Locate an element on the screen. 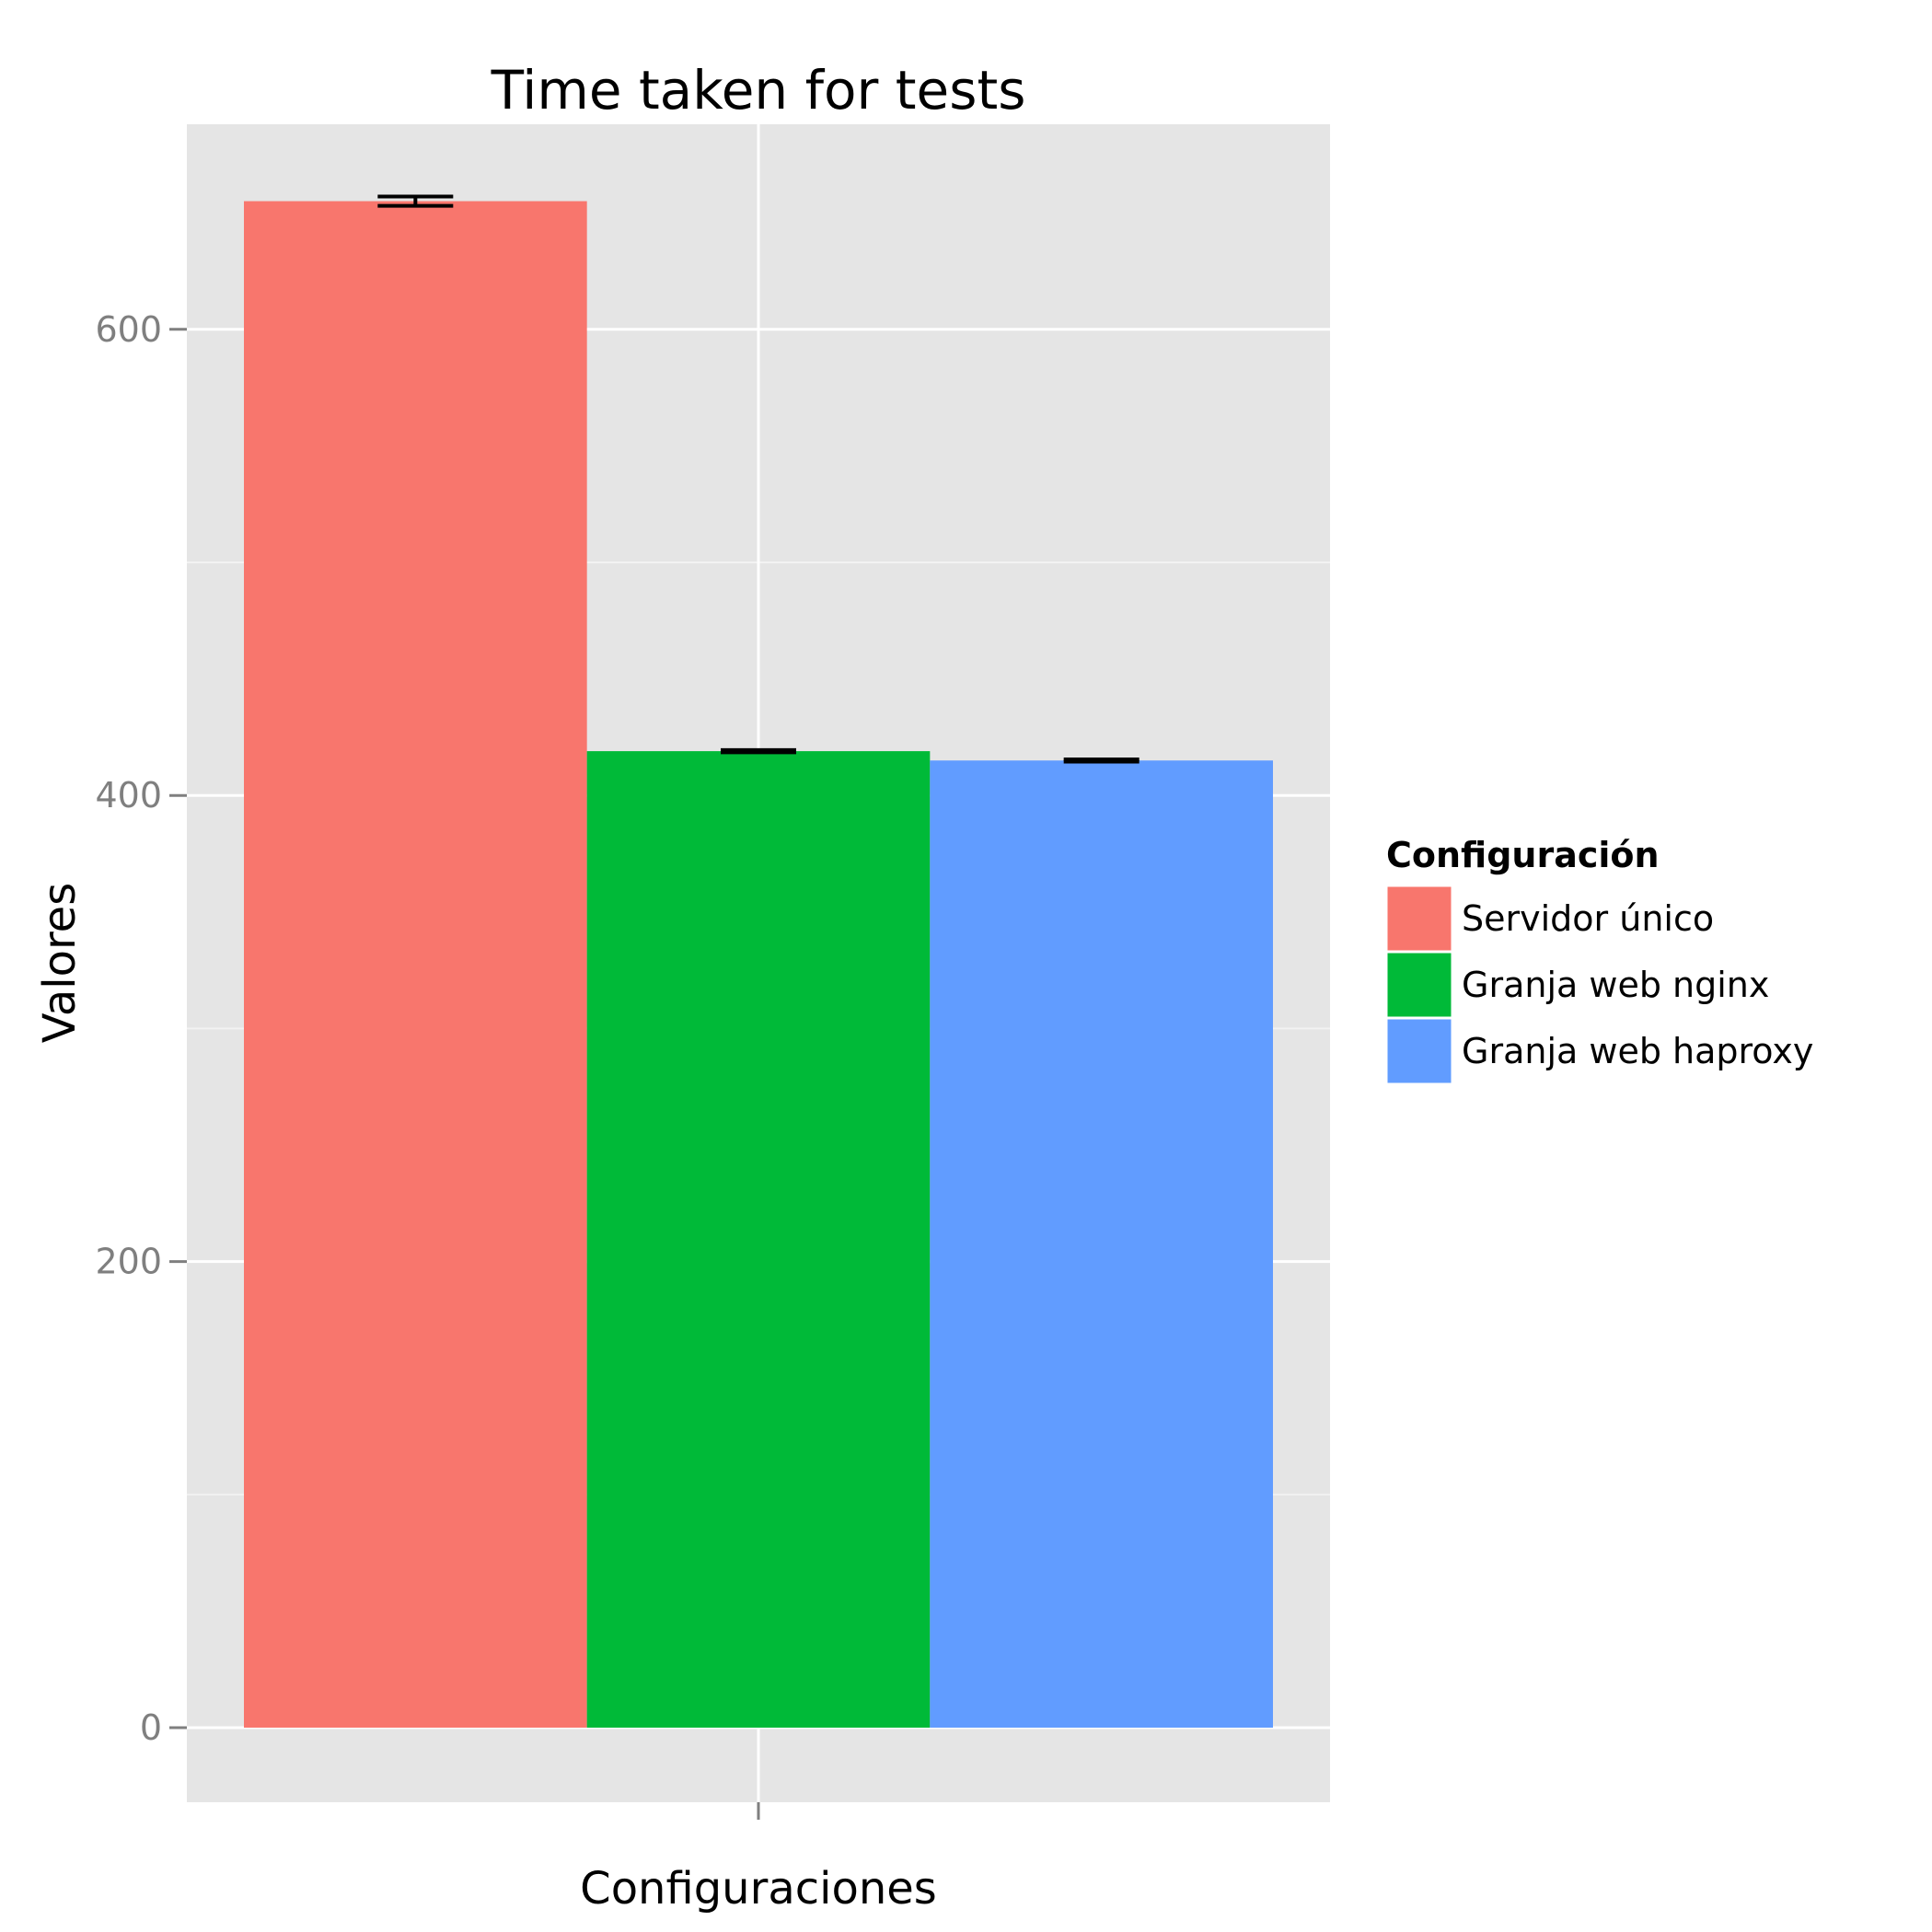  y-axis-title: Valores is located at coordinates (60, 963).